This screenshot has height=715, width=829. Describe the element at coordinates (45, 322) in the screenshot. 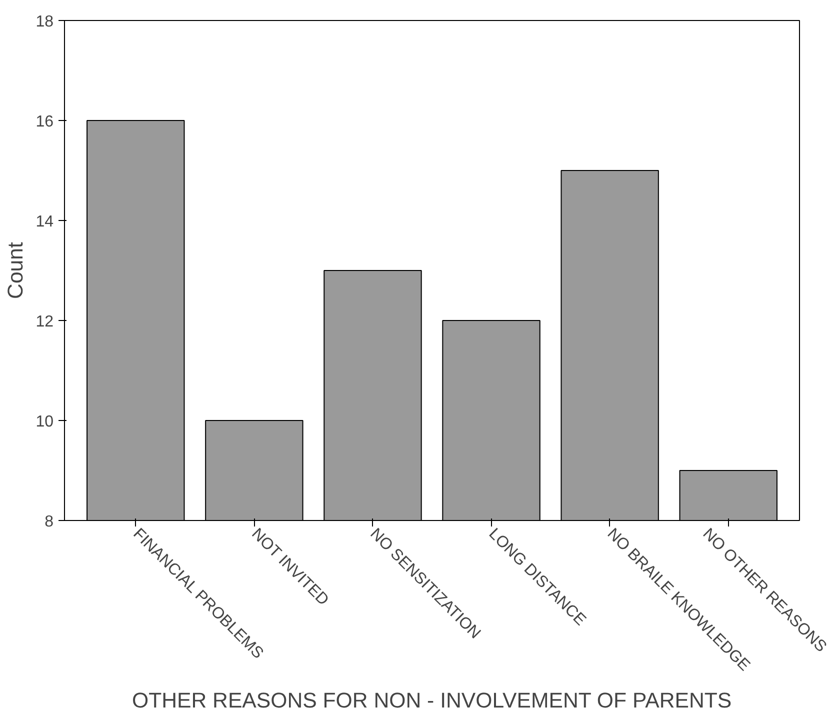

I see `y-tick-label: 12` at that location.